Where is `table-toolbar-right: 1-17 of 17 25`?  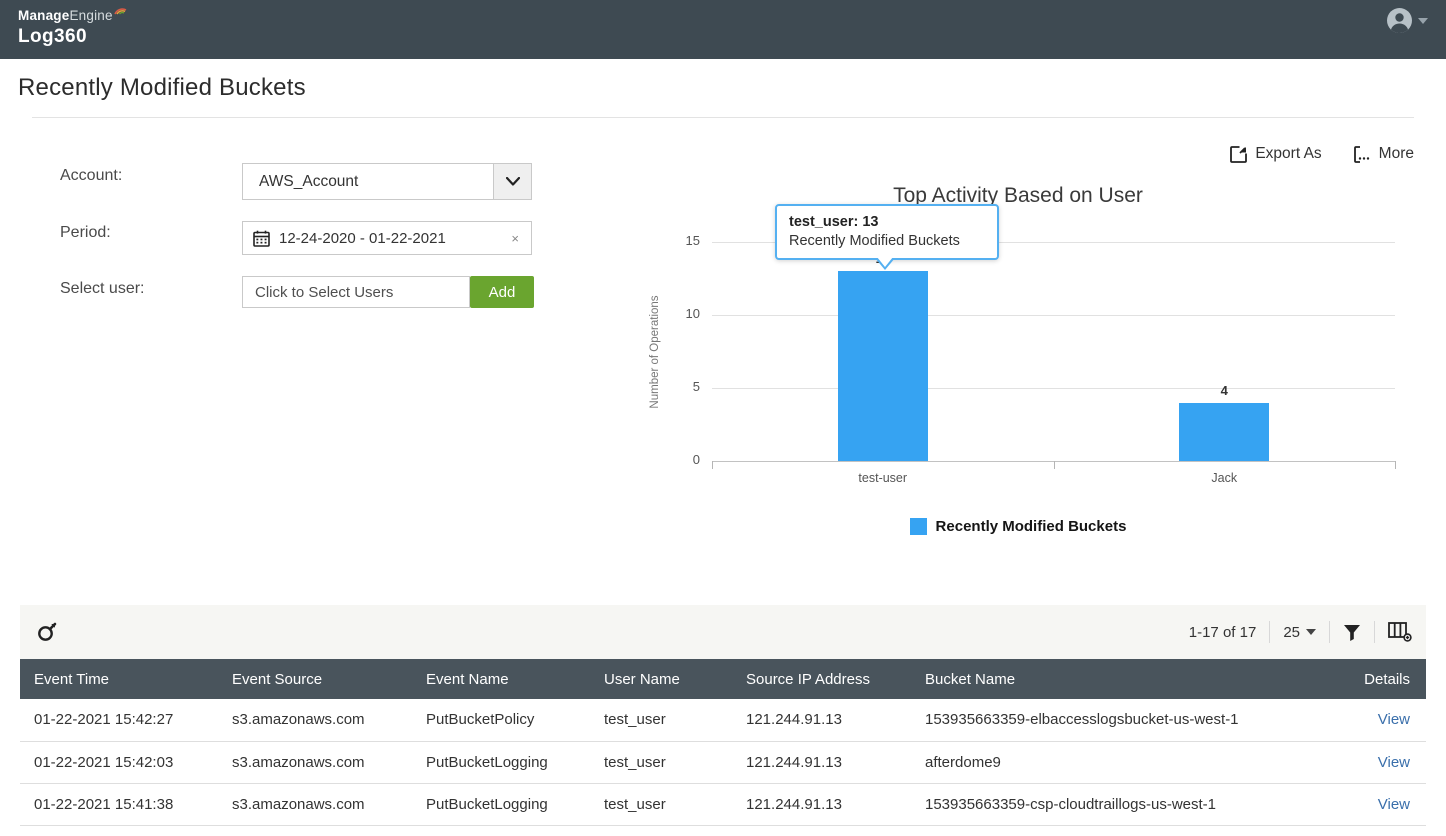 table-toolbar-right: 1-17 of 17 25 is located at coordinates (1300, 632).